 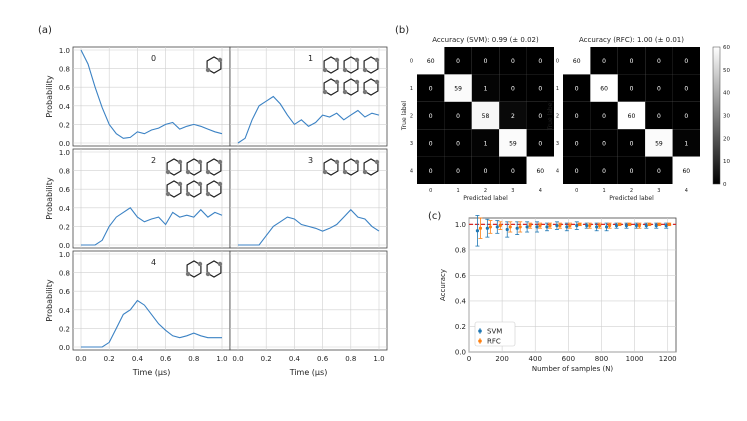 What do you see at coordinates (575, 228) in the screenshot?
I see `series-RFC` at bounding box center [575, 228].